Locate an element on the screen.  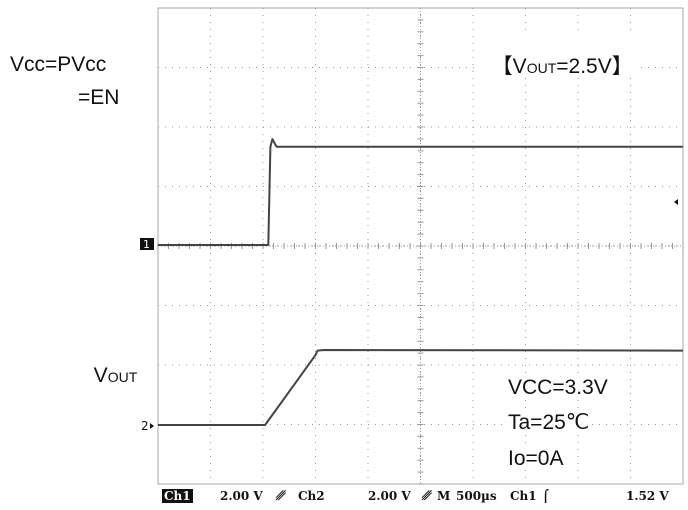
ch2-marker-arrow is located at coordinates (152, 426).